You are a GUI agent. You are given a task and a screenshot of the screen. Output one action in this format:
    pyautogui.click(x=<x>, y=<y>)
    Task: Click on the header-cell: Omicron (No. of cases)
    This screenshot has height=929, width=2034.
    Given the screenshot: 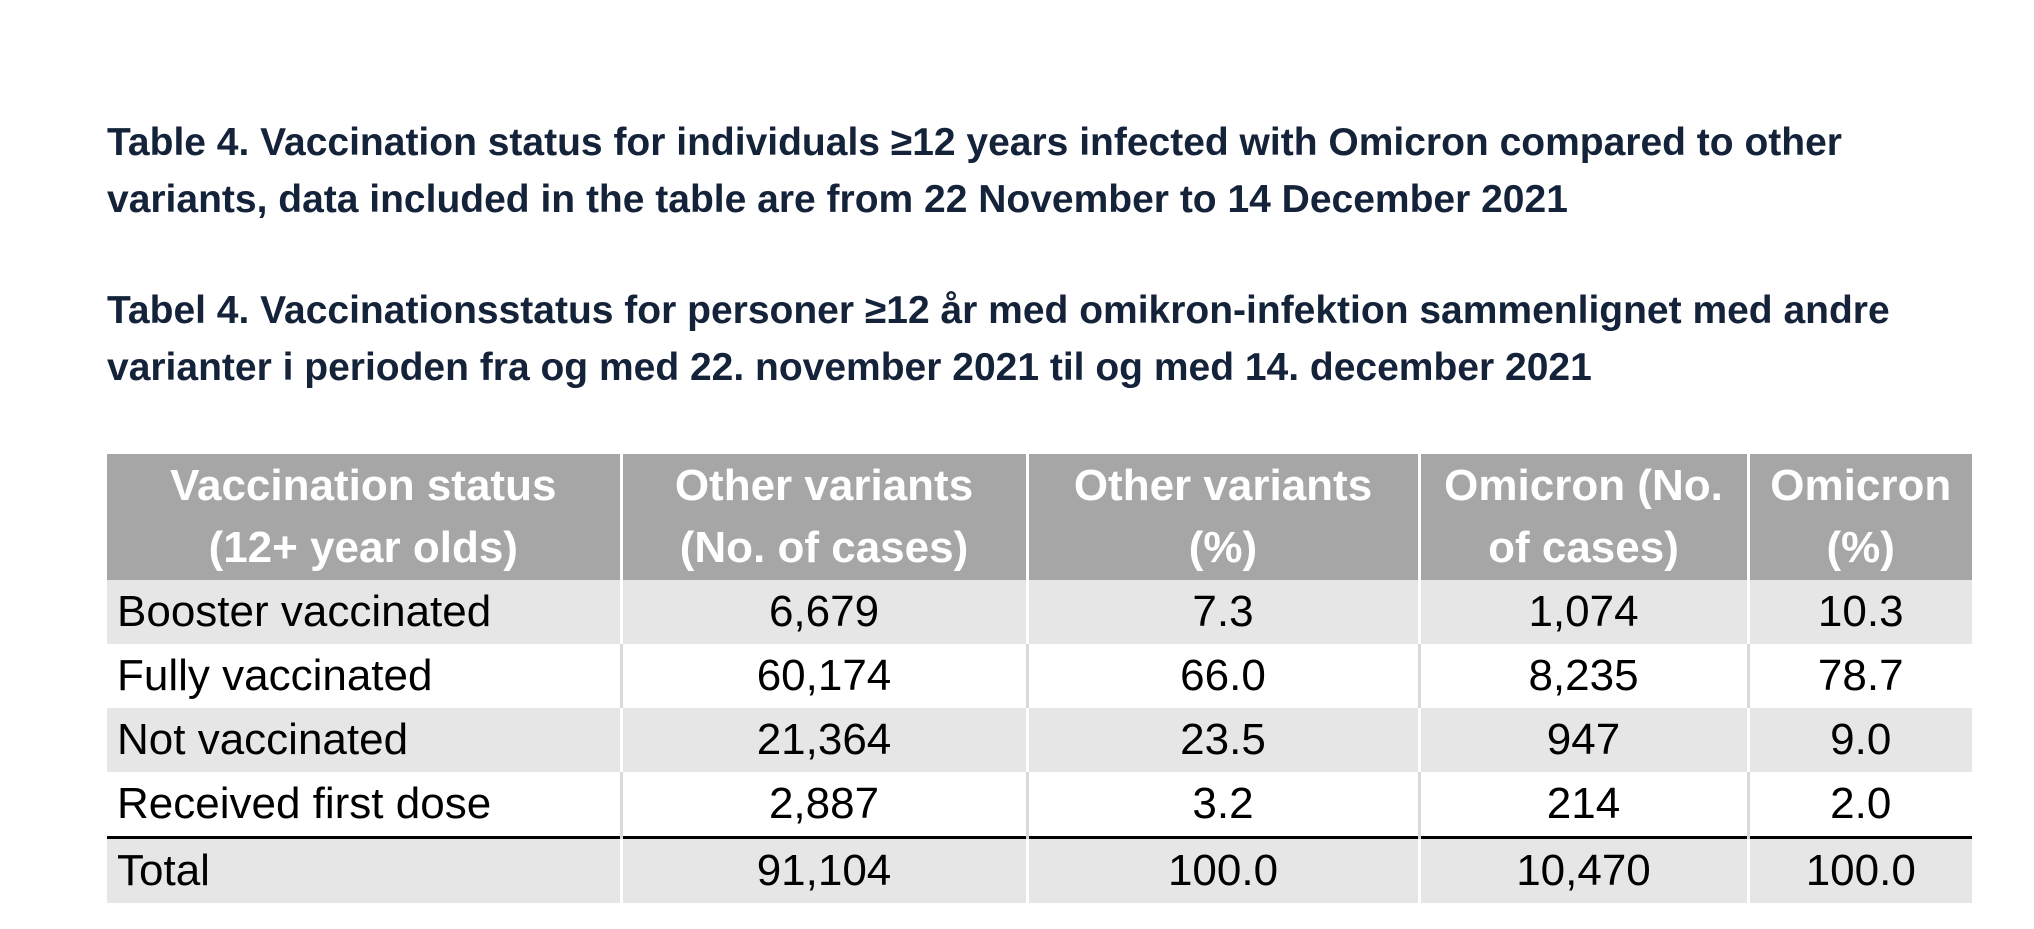 What is the action you would take?
    pyautogui.click(x=1582, y=517)
    